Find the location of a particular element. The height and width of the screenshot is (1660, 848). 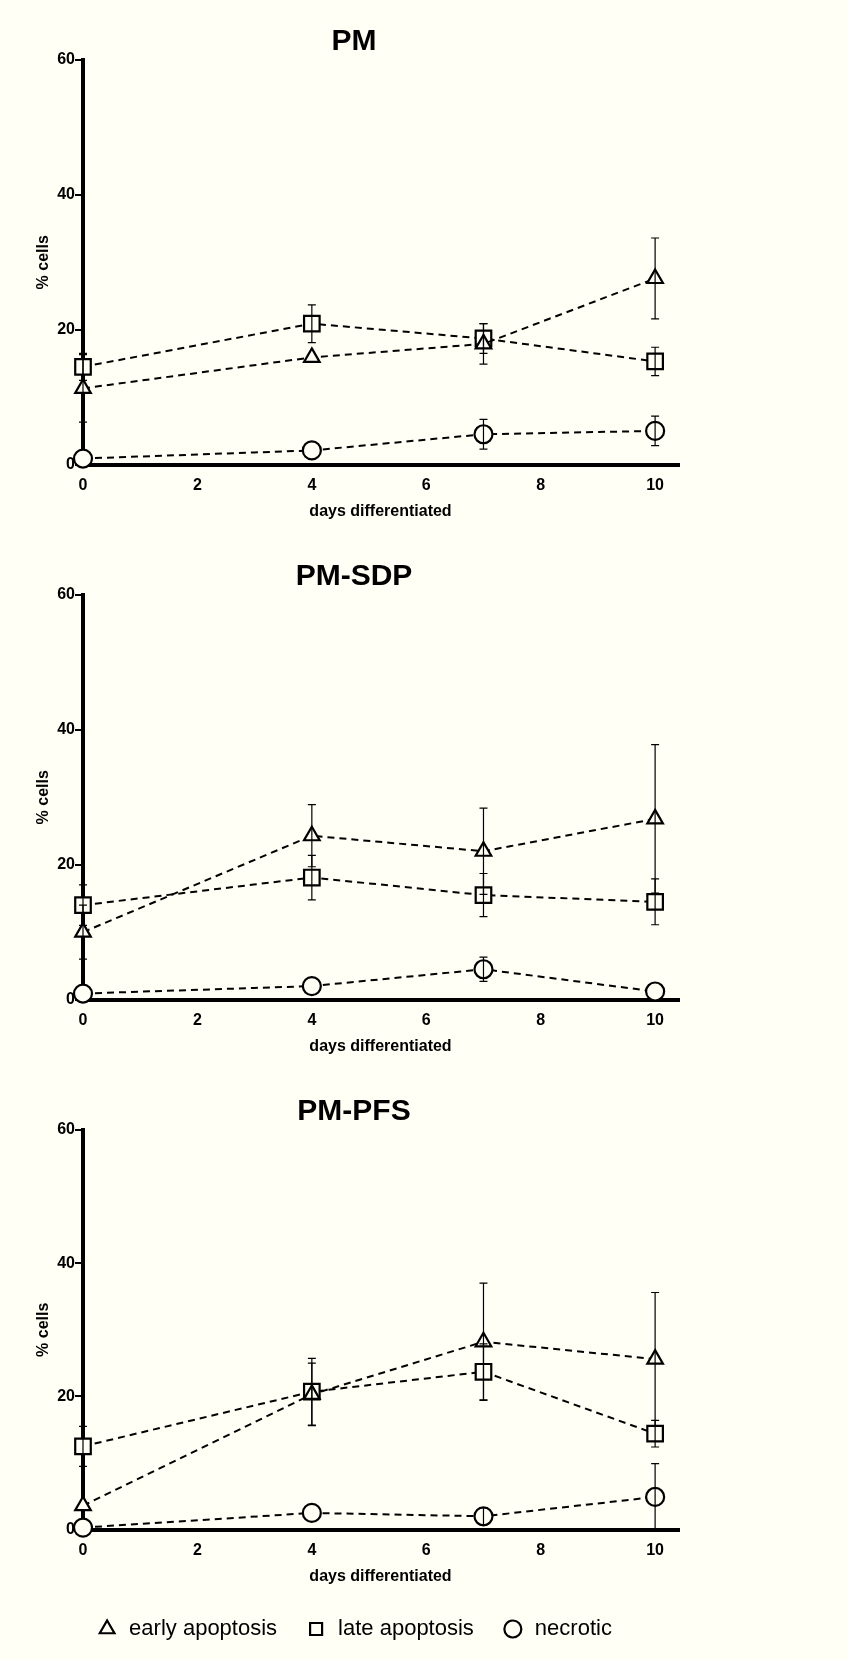

chart-title: PM is located at coordinates (354, 40).